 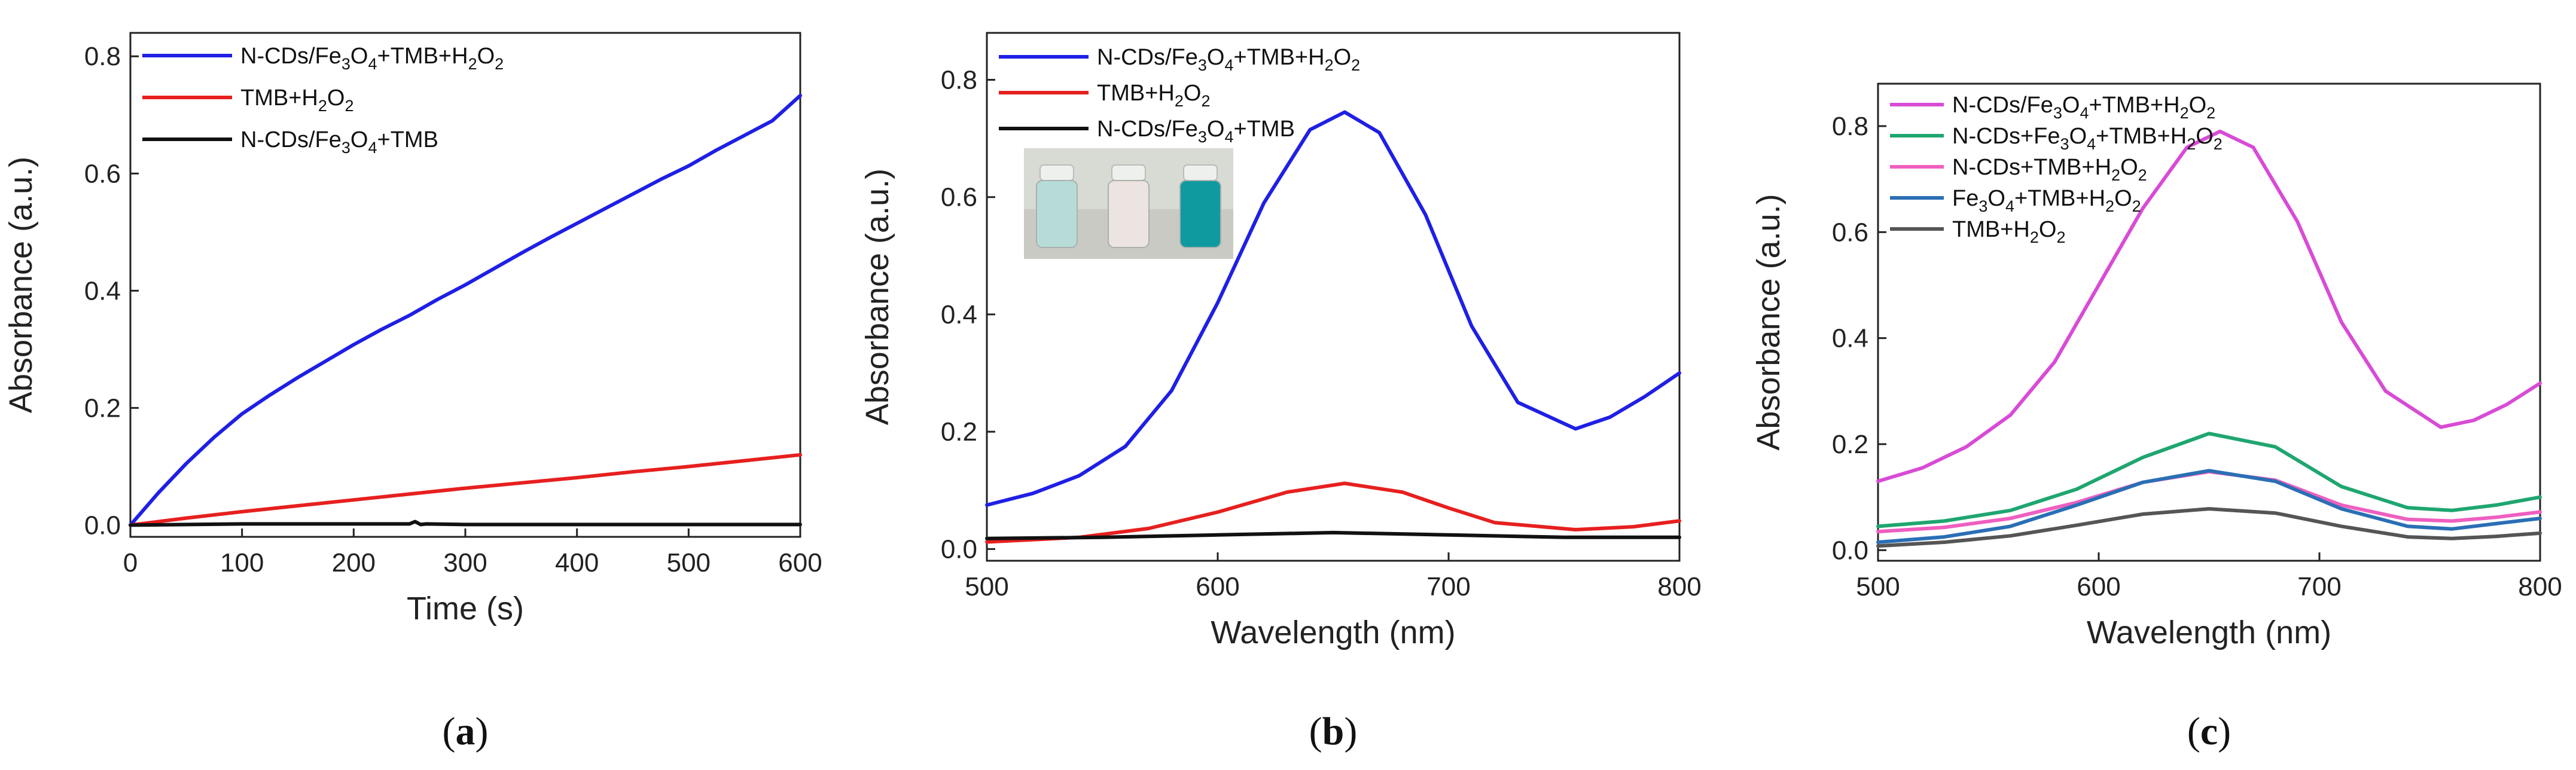 What do you see at coordinates (130, 563) in the screenshot?
I see `x-tick-label: 0` at bounding box center [130, 563].